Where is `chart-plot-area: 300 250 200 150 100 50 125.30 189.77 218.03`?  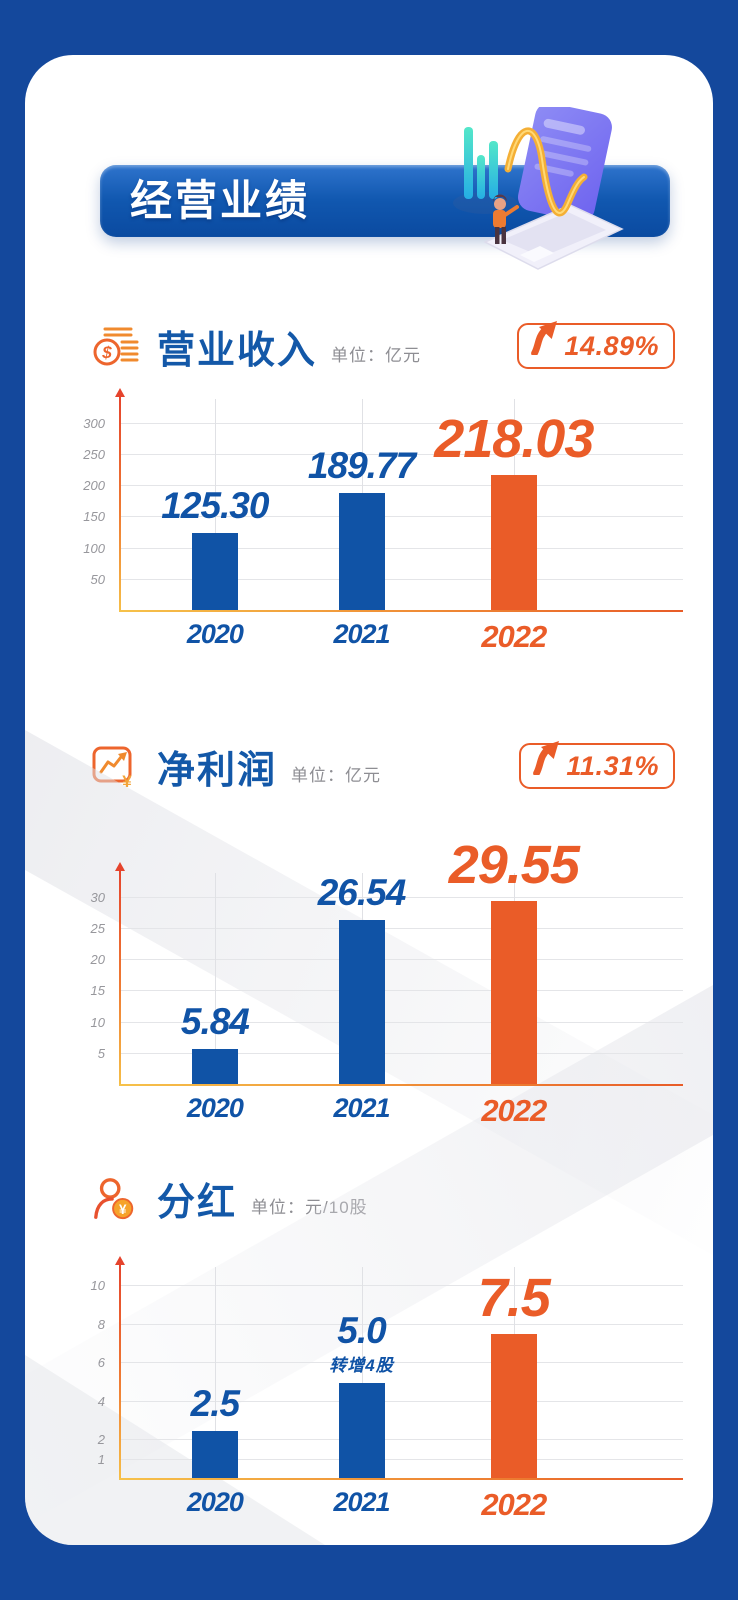 chart-plot-area: 300 250 200 150 100 50 125.30 189.77 218.03 is located at coordinates (383, 500).